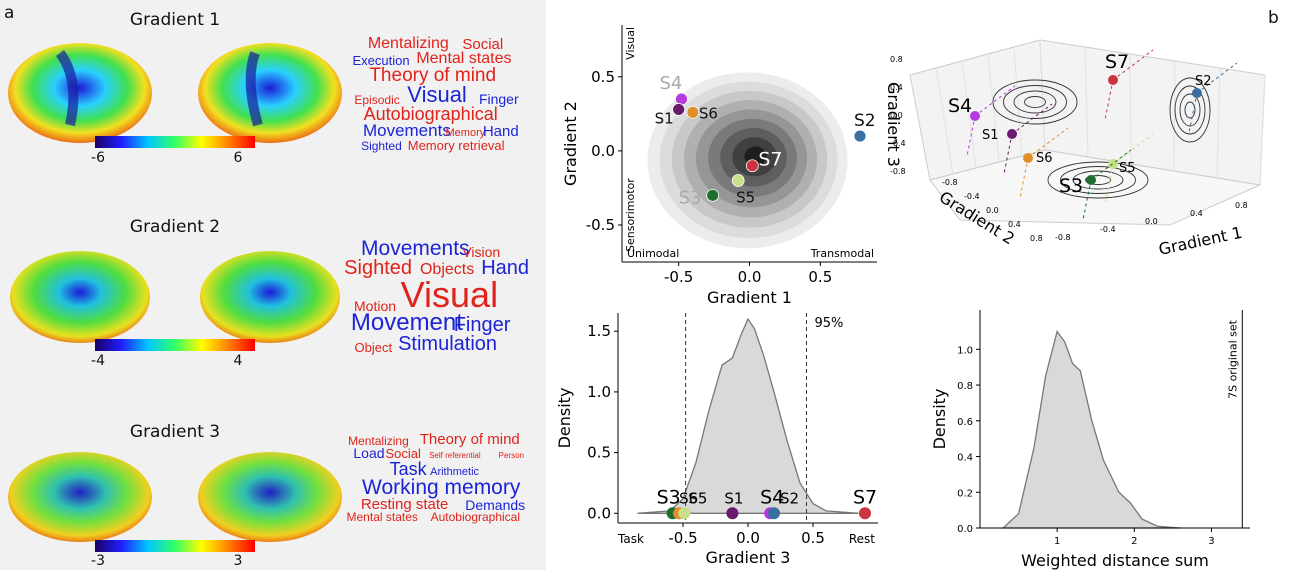 The image size is (1302, 570). What do you see at coordinates (939, 419) in the screenshot?
I see `y-axis-label: Density` at bounding box center [939, 419].